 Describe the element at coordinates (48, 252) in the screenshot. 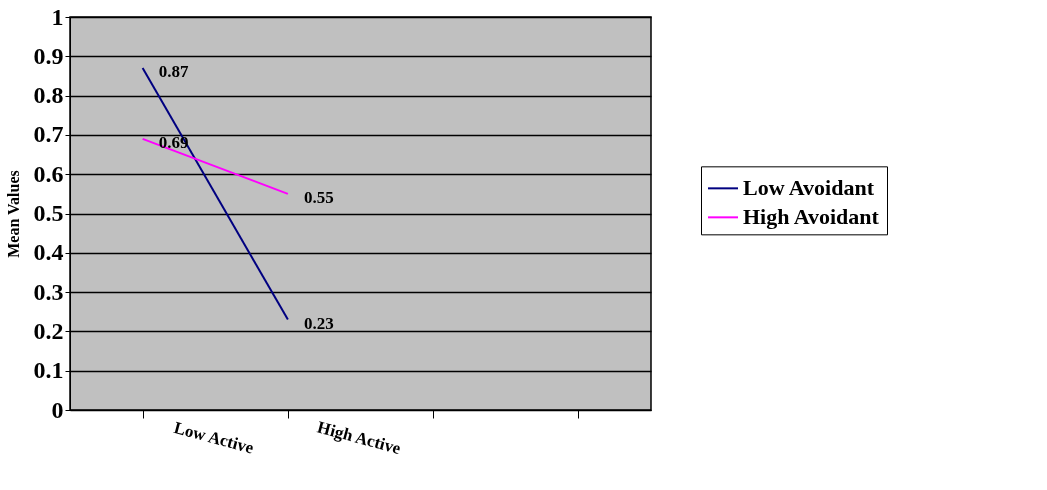

I see `y-tick-label: 0.4` at that location.